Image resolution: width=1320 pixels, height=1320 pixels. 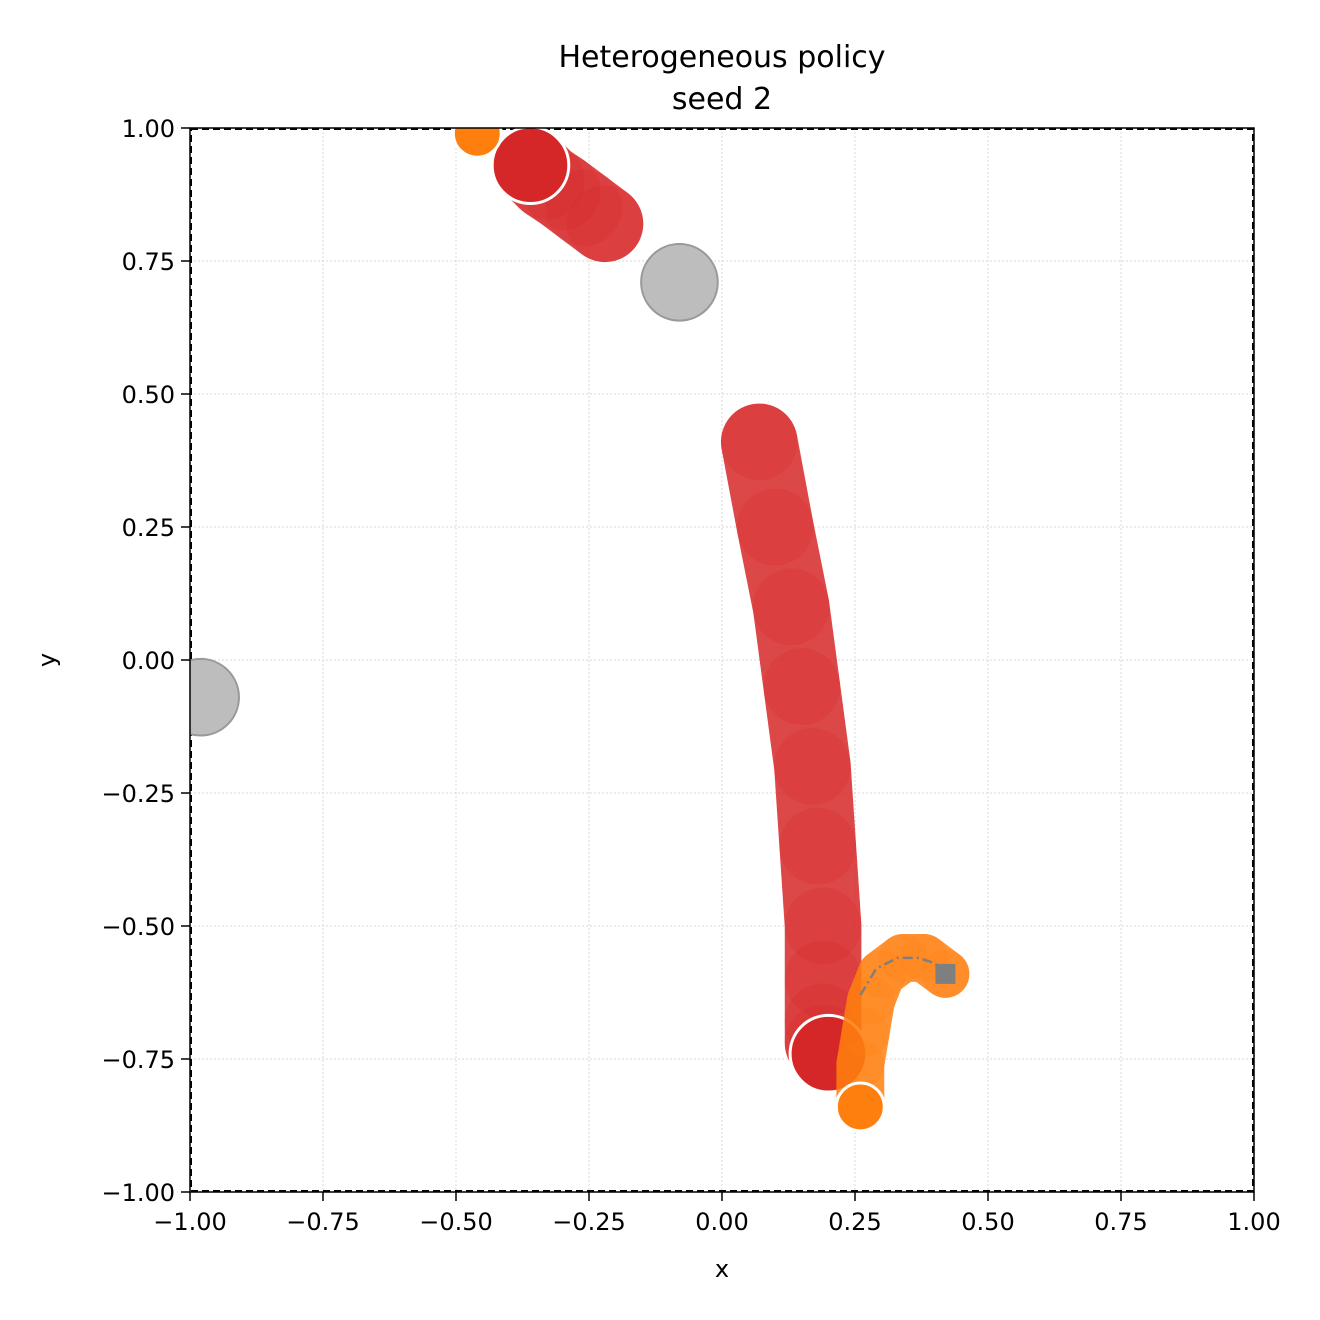 What do you see at coordinates (1120, 1222) in the screenshot?
I see `x-tick-label: 0.75` at bounding box center [1120, 1222].